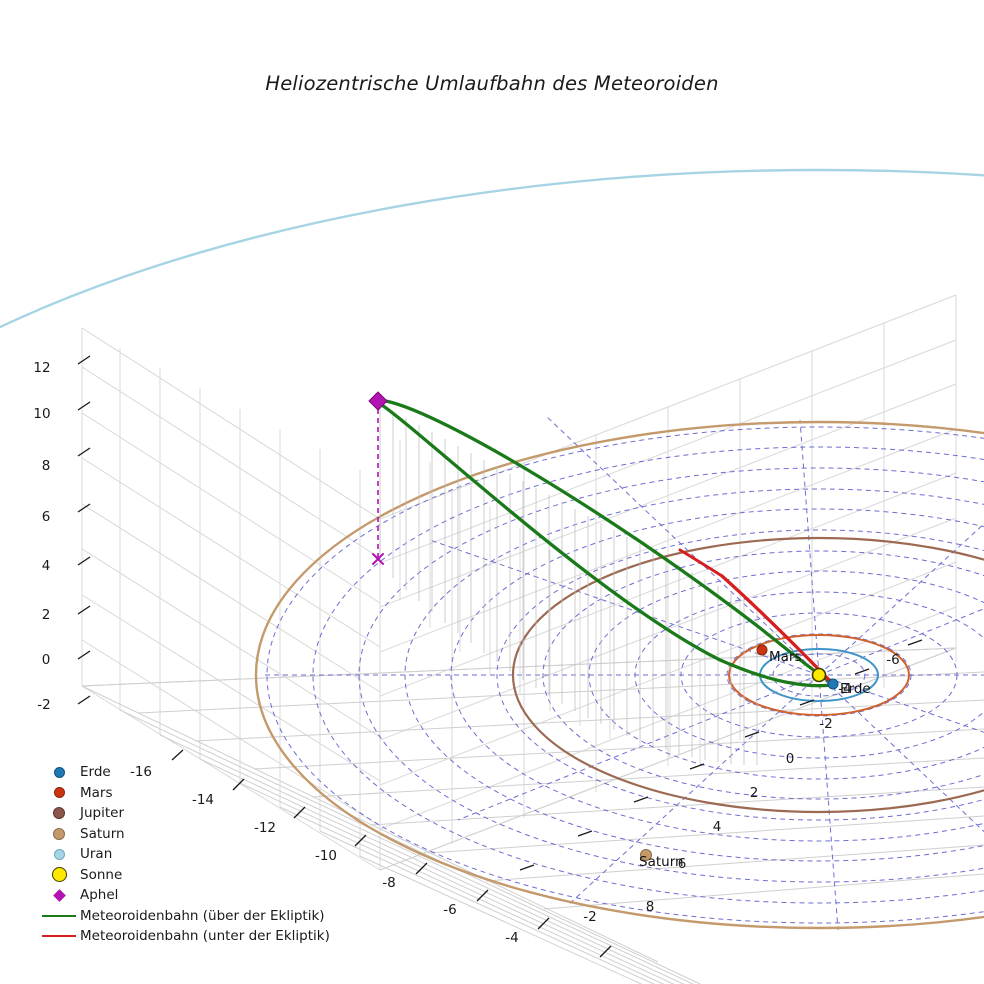 The image size is (984, 984). Describe the element at coordinates (102, 813) in the screenshot. I see `legend-label: Jupiter` at that location.